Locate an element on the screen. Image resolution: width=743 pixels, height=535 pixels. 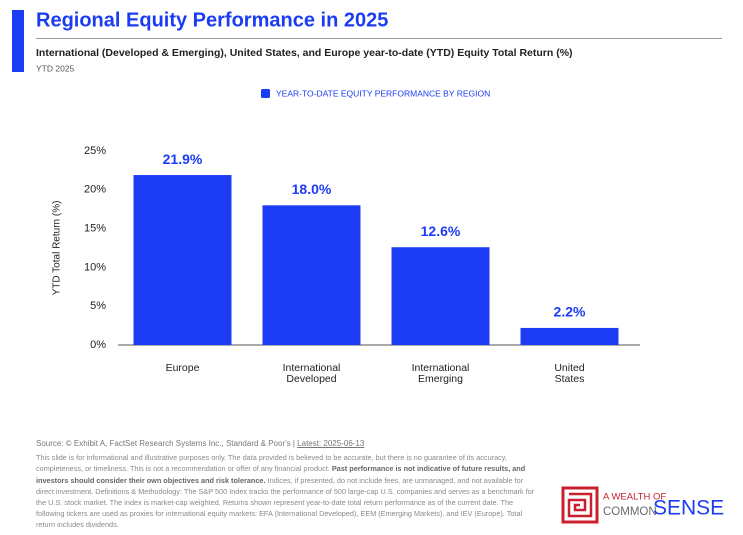
y-tick-label: 0% is located at coordinates (98, 345).